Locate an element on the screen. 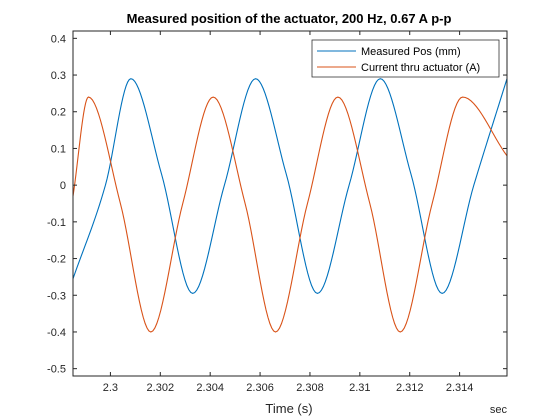 This screenshot has height=420, width=560. x-tick-label: 2.302 is located at coordinates (161, 388).